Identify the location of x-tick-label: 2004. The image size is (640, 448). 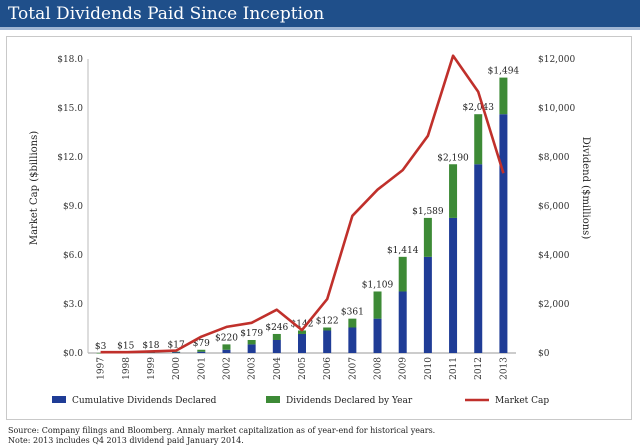
(278, 368).